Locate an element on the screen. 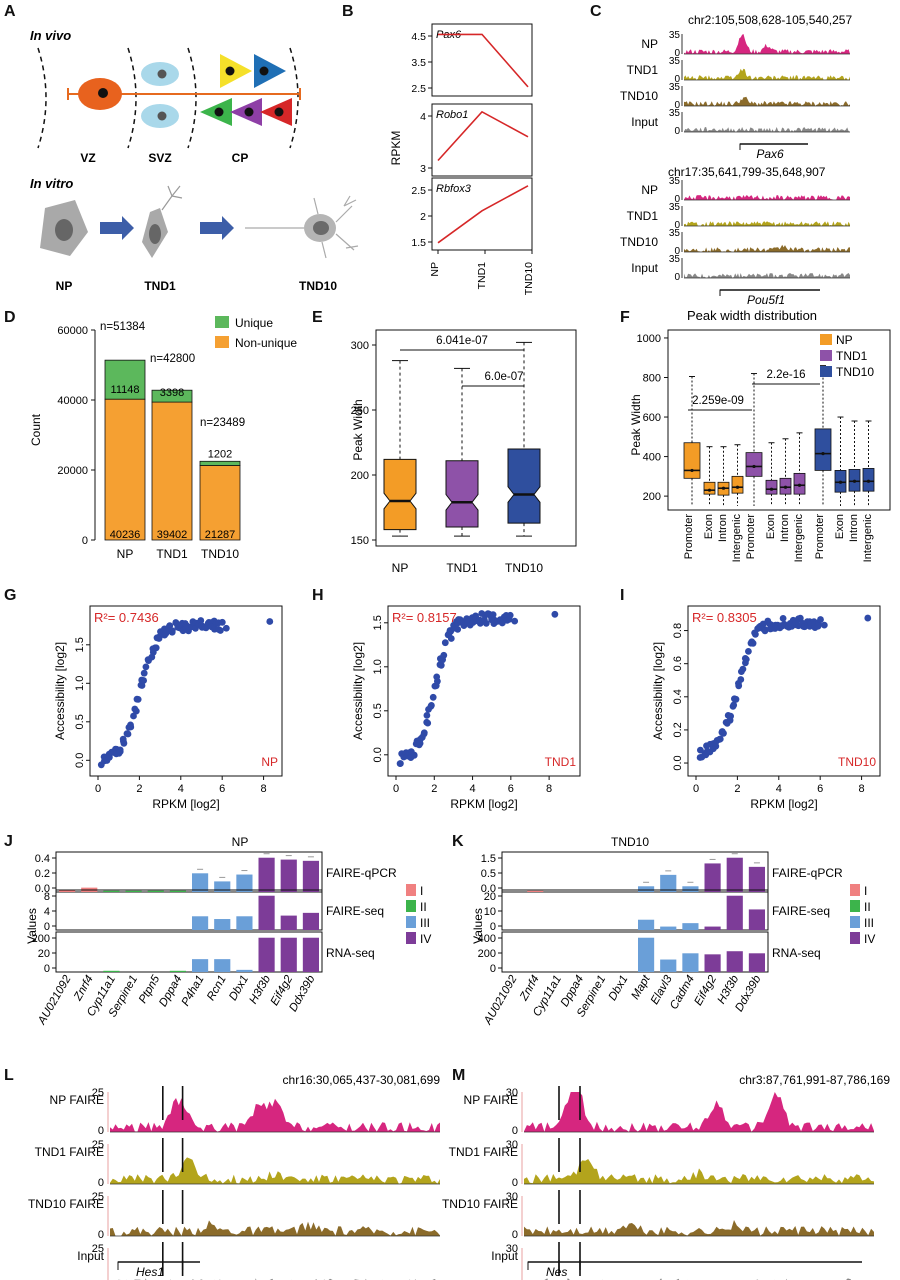  scatter-xtick-label: 6 is located at coordinates (511, 789).